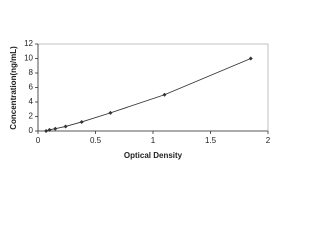 The width and height of the screenshot is (320, 240). Describe the element at coordinates (153, 155) in the screenshot. I see `x-axis-title: Optical Density` at that location.